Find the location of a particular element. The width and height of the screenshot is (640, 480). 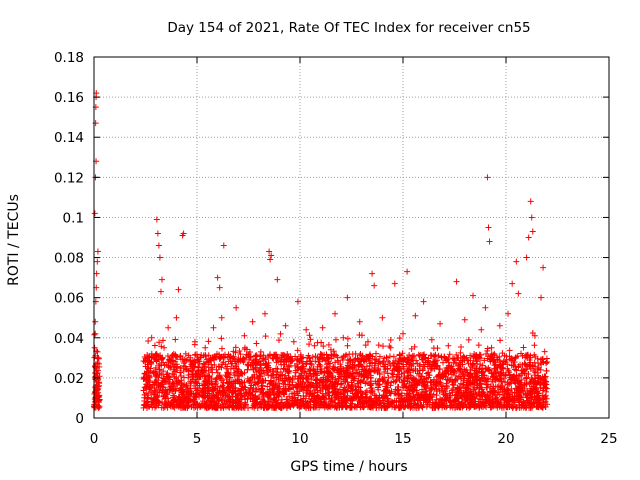

y-tick-label: 0.08 is located at coordinates (69, 259).